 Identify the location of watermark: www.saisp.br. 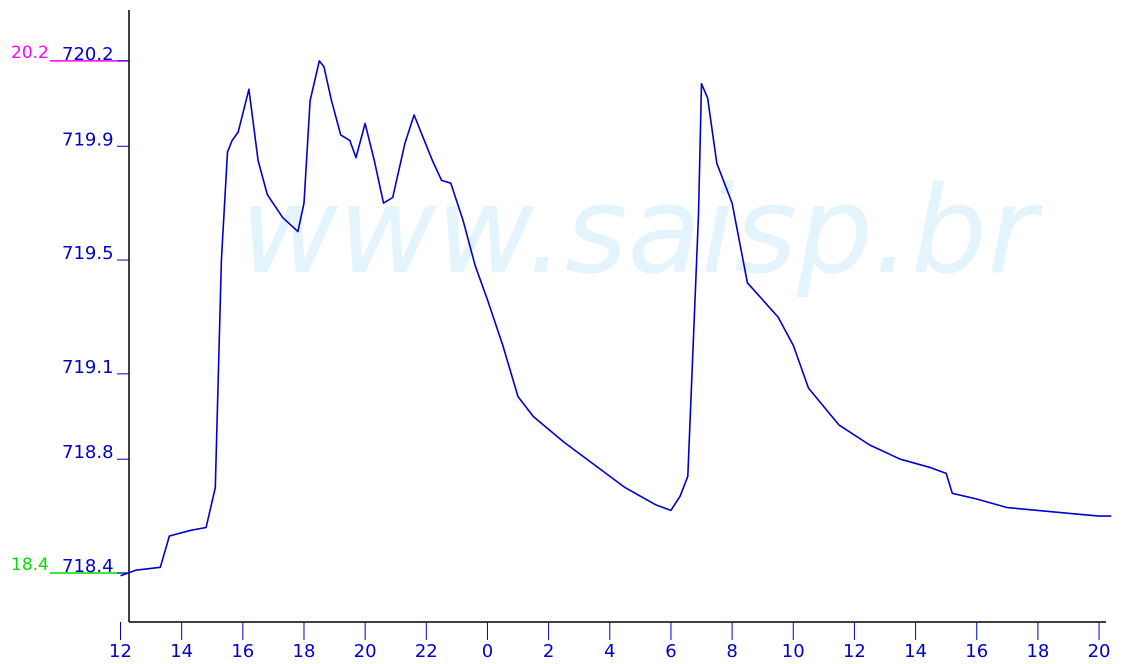
(641, 231).